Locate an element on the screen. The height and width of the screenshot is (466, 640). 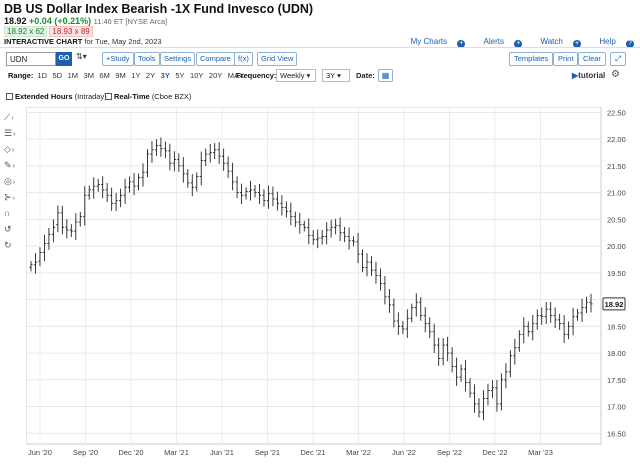
clear-button: Clear is located at coordinates (592, 59).